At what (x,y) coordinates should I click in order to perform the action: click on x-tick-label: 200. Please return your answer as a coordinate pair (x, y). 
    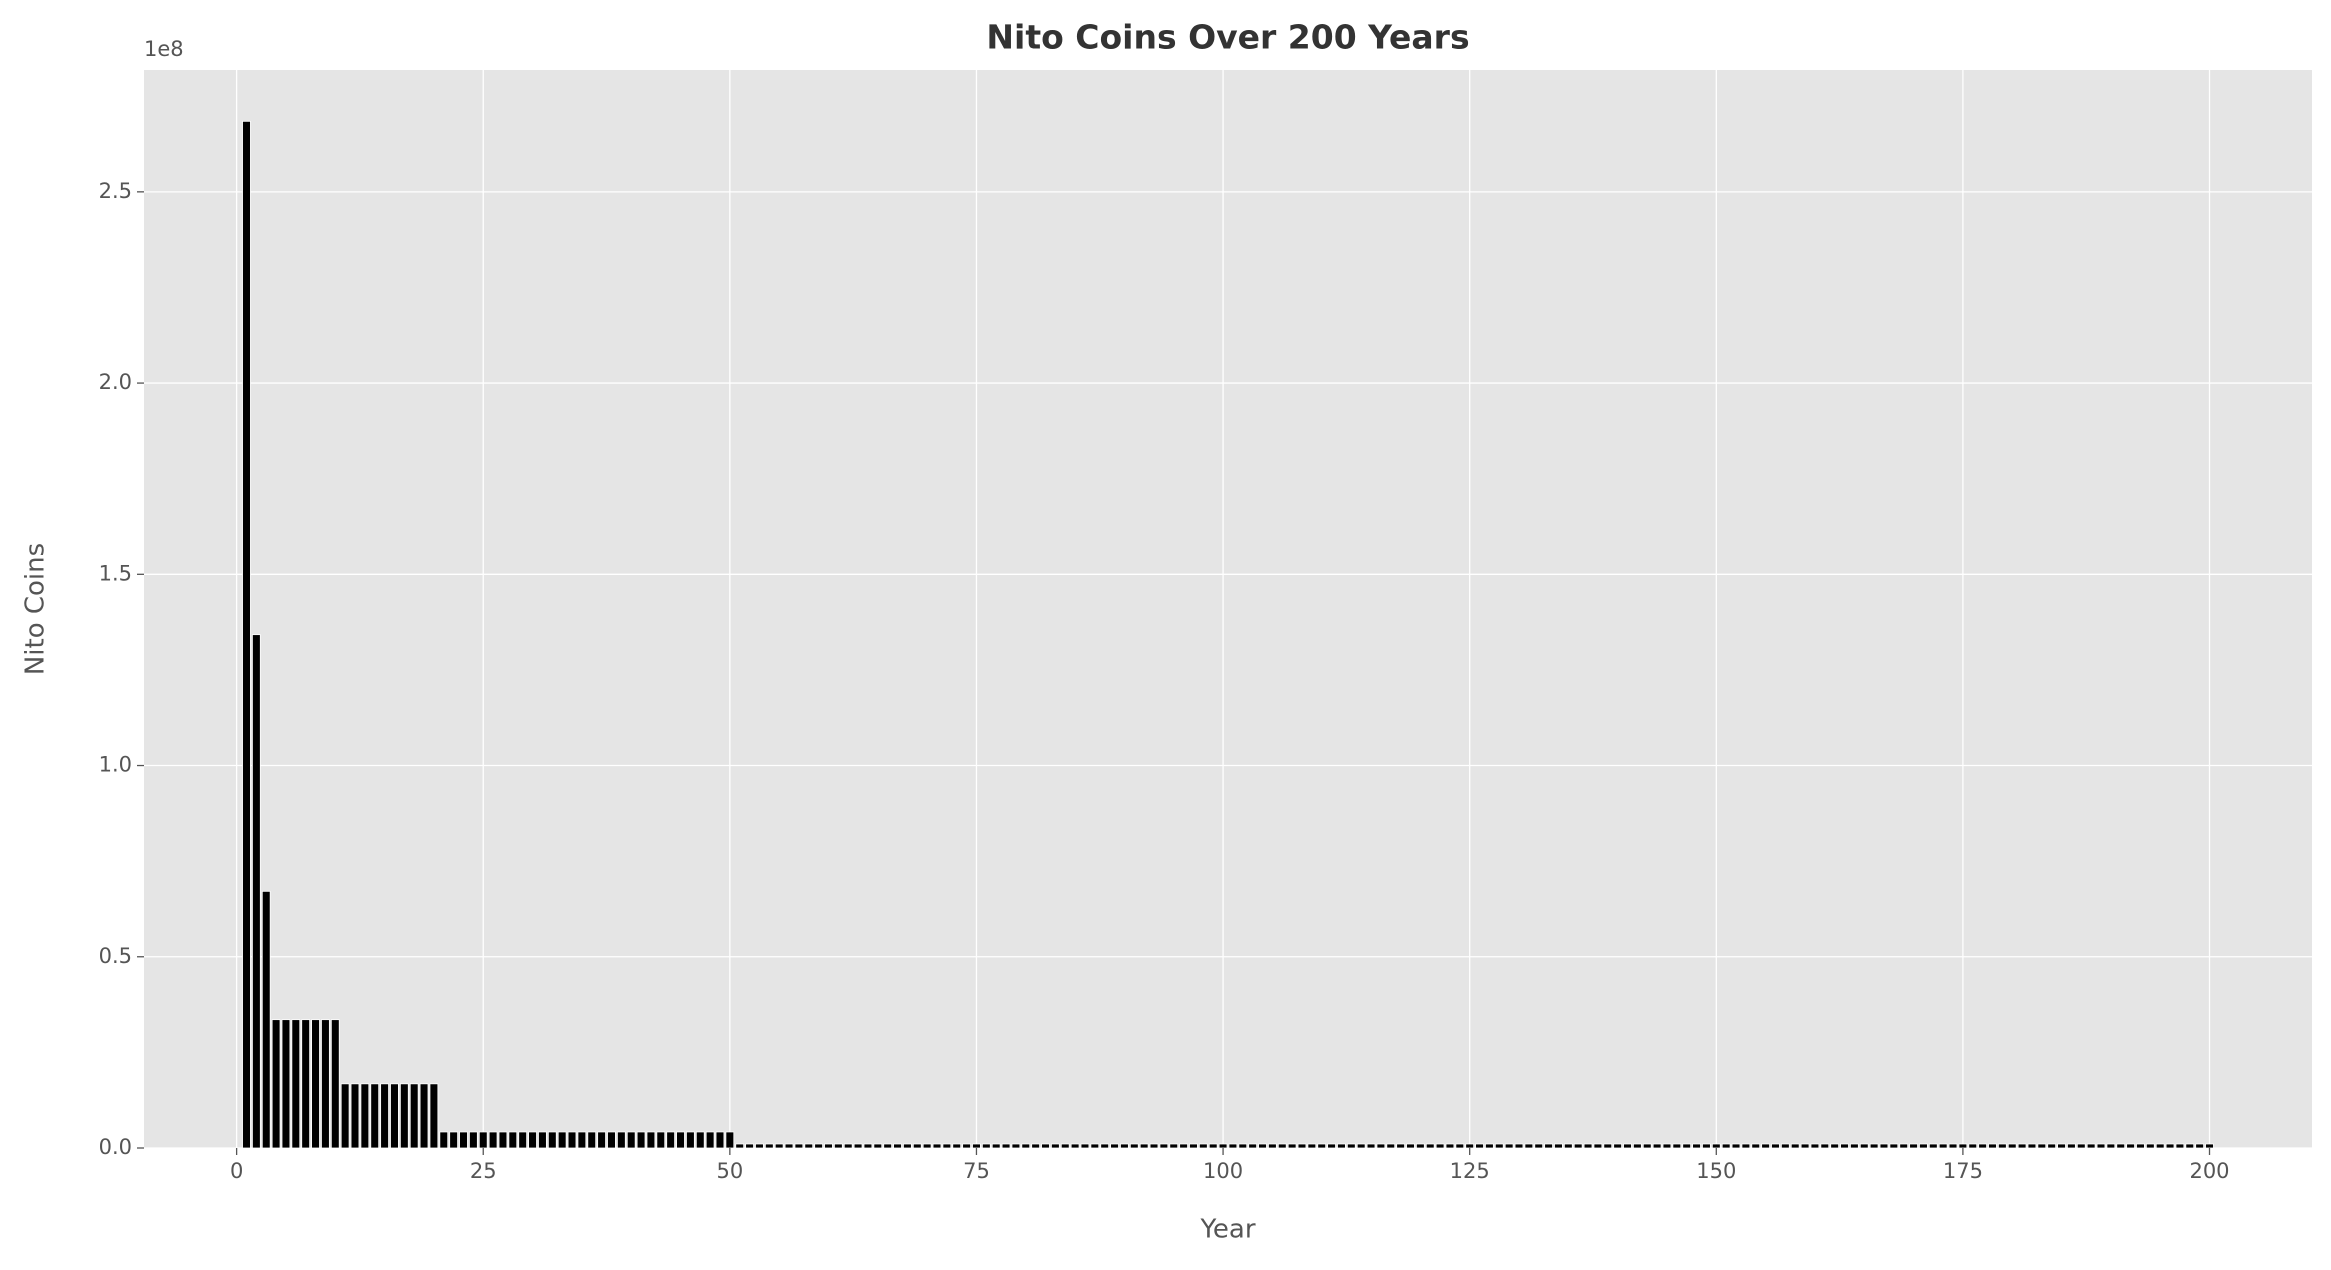
    Looking at the image, I should click on (2209, 1171).